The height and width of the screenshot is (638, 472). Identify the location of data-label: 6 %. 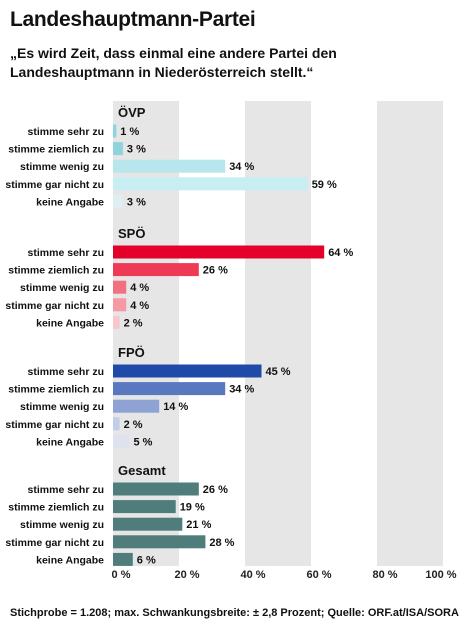
(146, 560).